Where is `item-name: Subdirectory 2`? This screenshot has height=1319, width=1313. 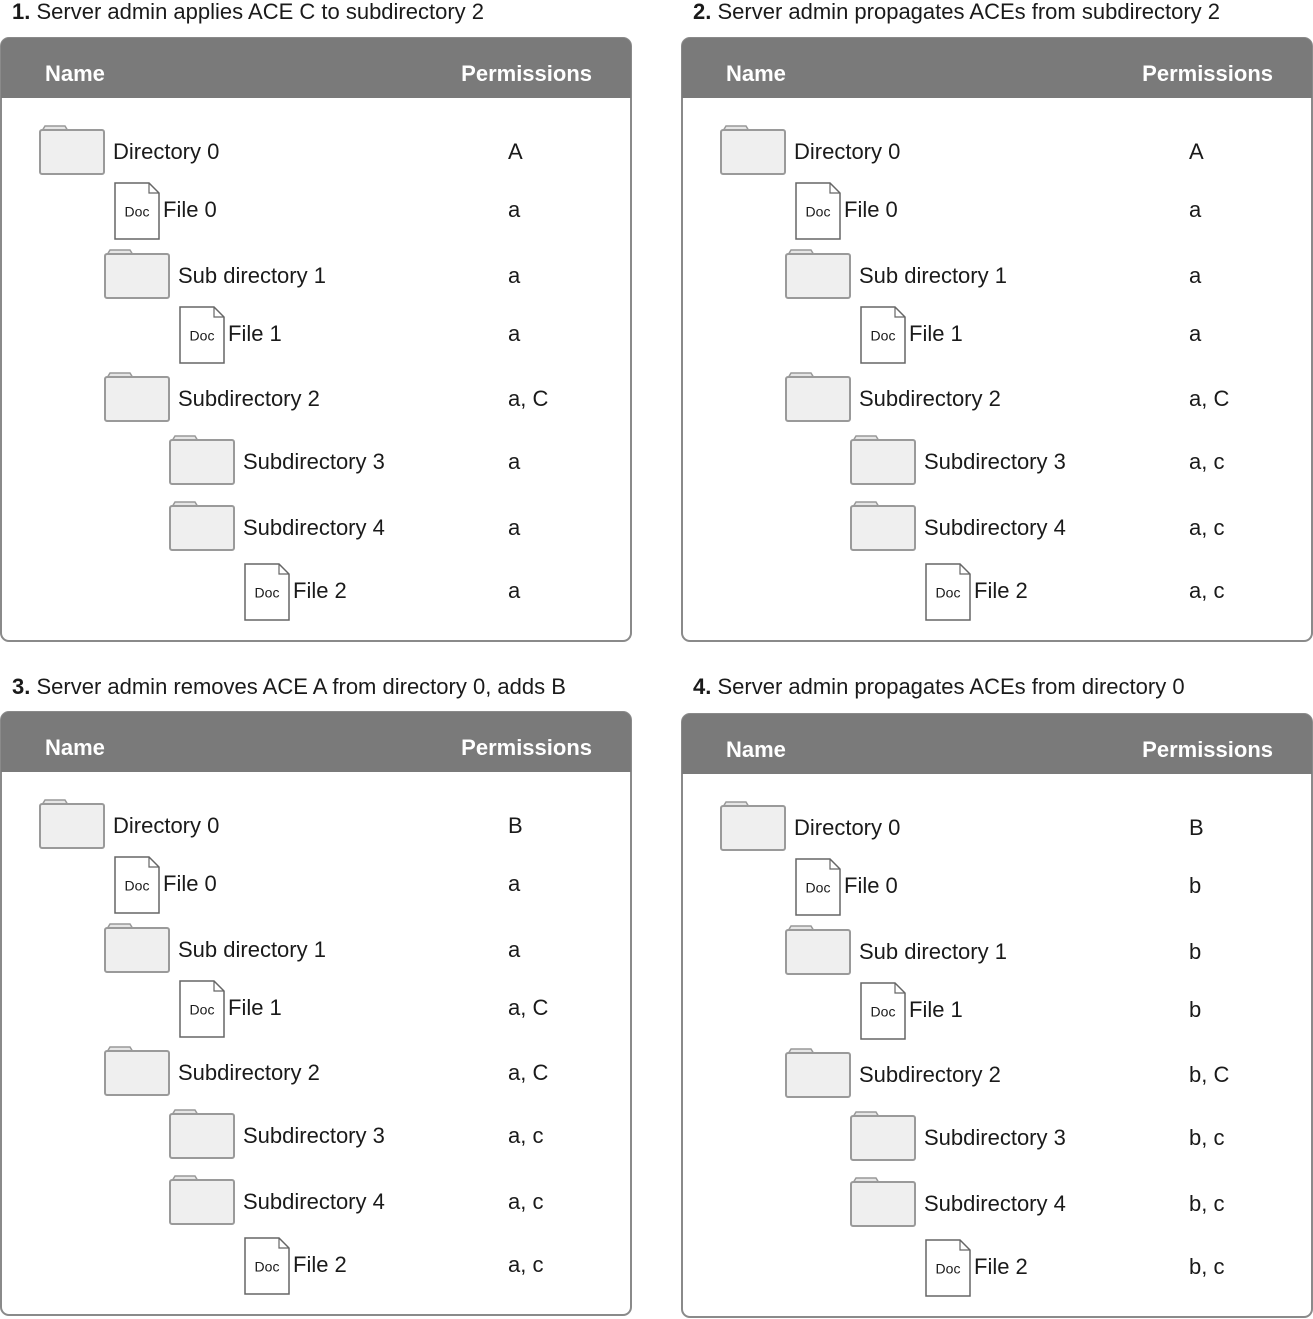
item-name: Subdirectory 2 is located at coordinates (249, 398).